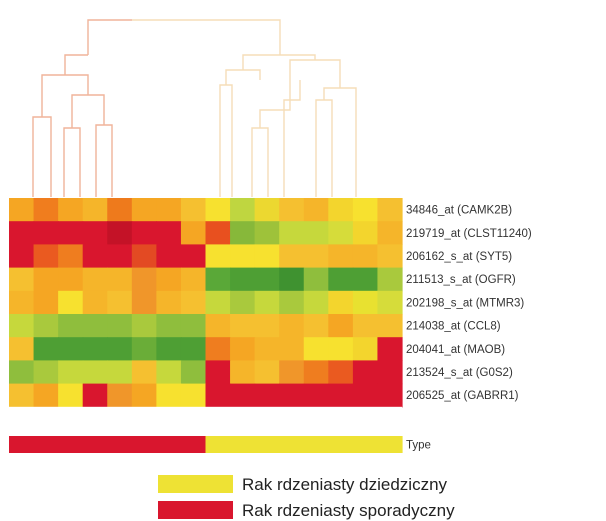  I want to click on row-label: 214038_at (CCL8), so click(453, 327).